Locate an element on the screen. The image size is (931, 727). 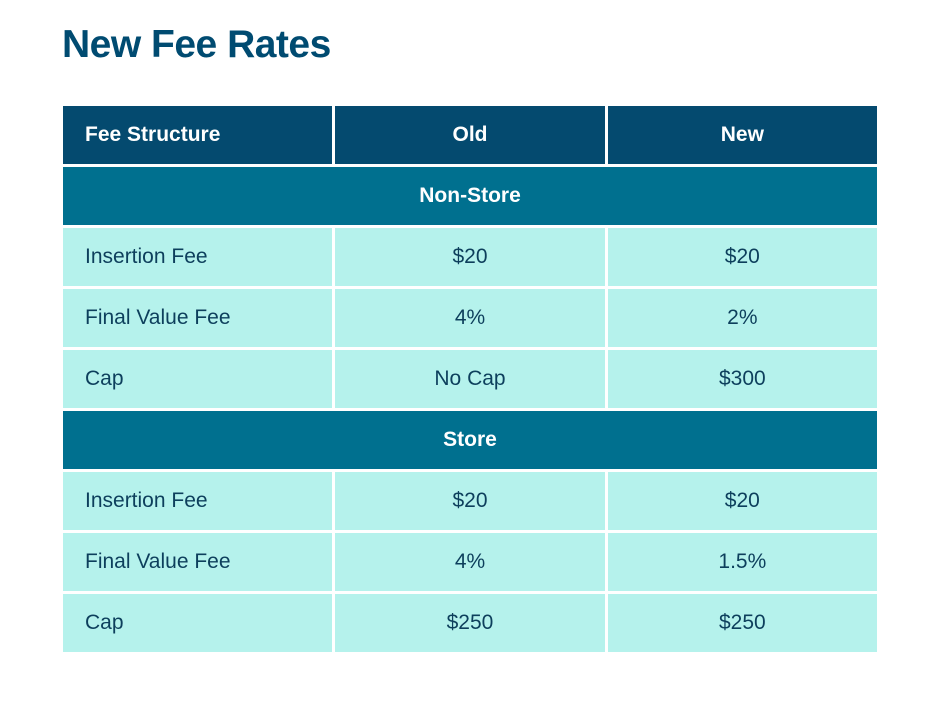
new-value: $300 is located at coordinates (742, 379).